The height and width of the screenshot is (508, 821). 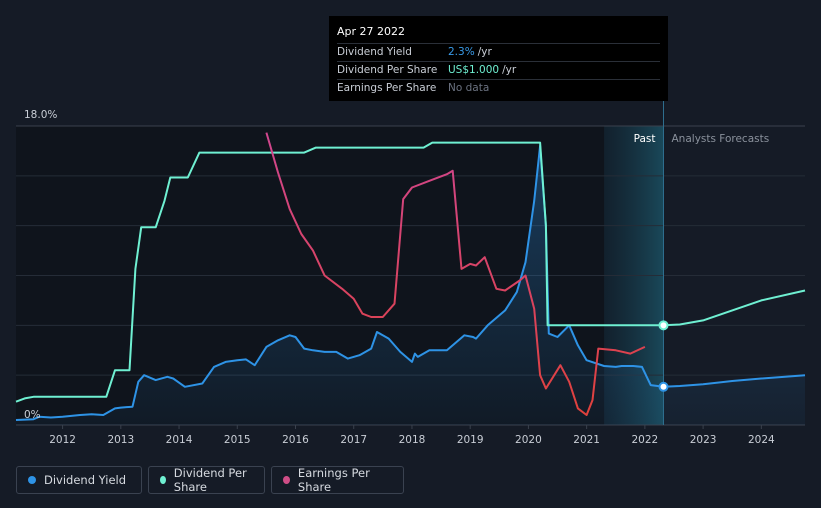 What do you see at coordinates (387, 88) in the screenshot?
I see `tooltip-label: Earnings Per Share` at bounding box center [387, 88].